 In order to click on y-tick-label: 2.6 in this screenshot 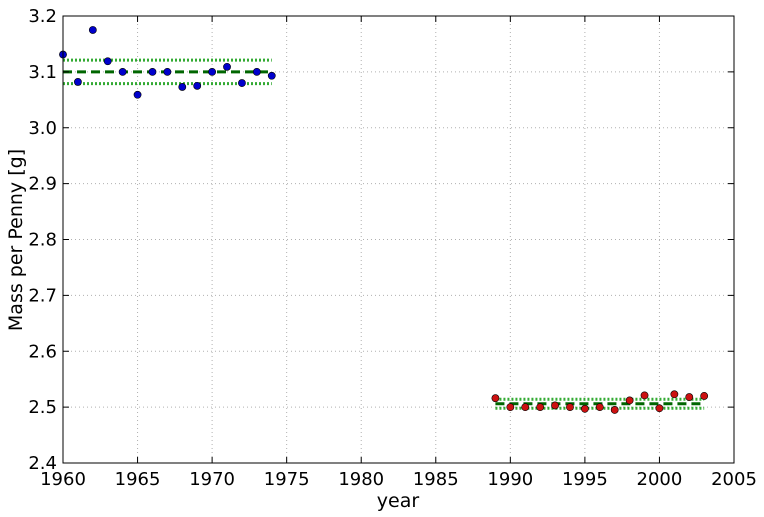, I will do `click(42, 351)`.